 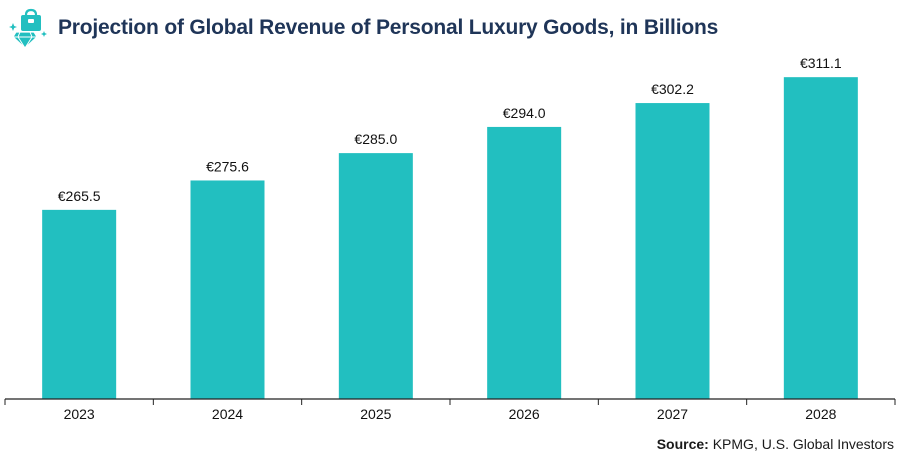 What do you see at coordinates (672, 89) in the screenshot?
I see `value-label-2027: €302.2` at bounding box center [672, 89].